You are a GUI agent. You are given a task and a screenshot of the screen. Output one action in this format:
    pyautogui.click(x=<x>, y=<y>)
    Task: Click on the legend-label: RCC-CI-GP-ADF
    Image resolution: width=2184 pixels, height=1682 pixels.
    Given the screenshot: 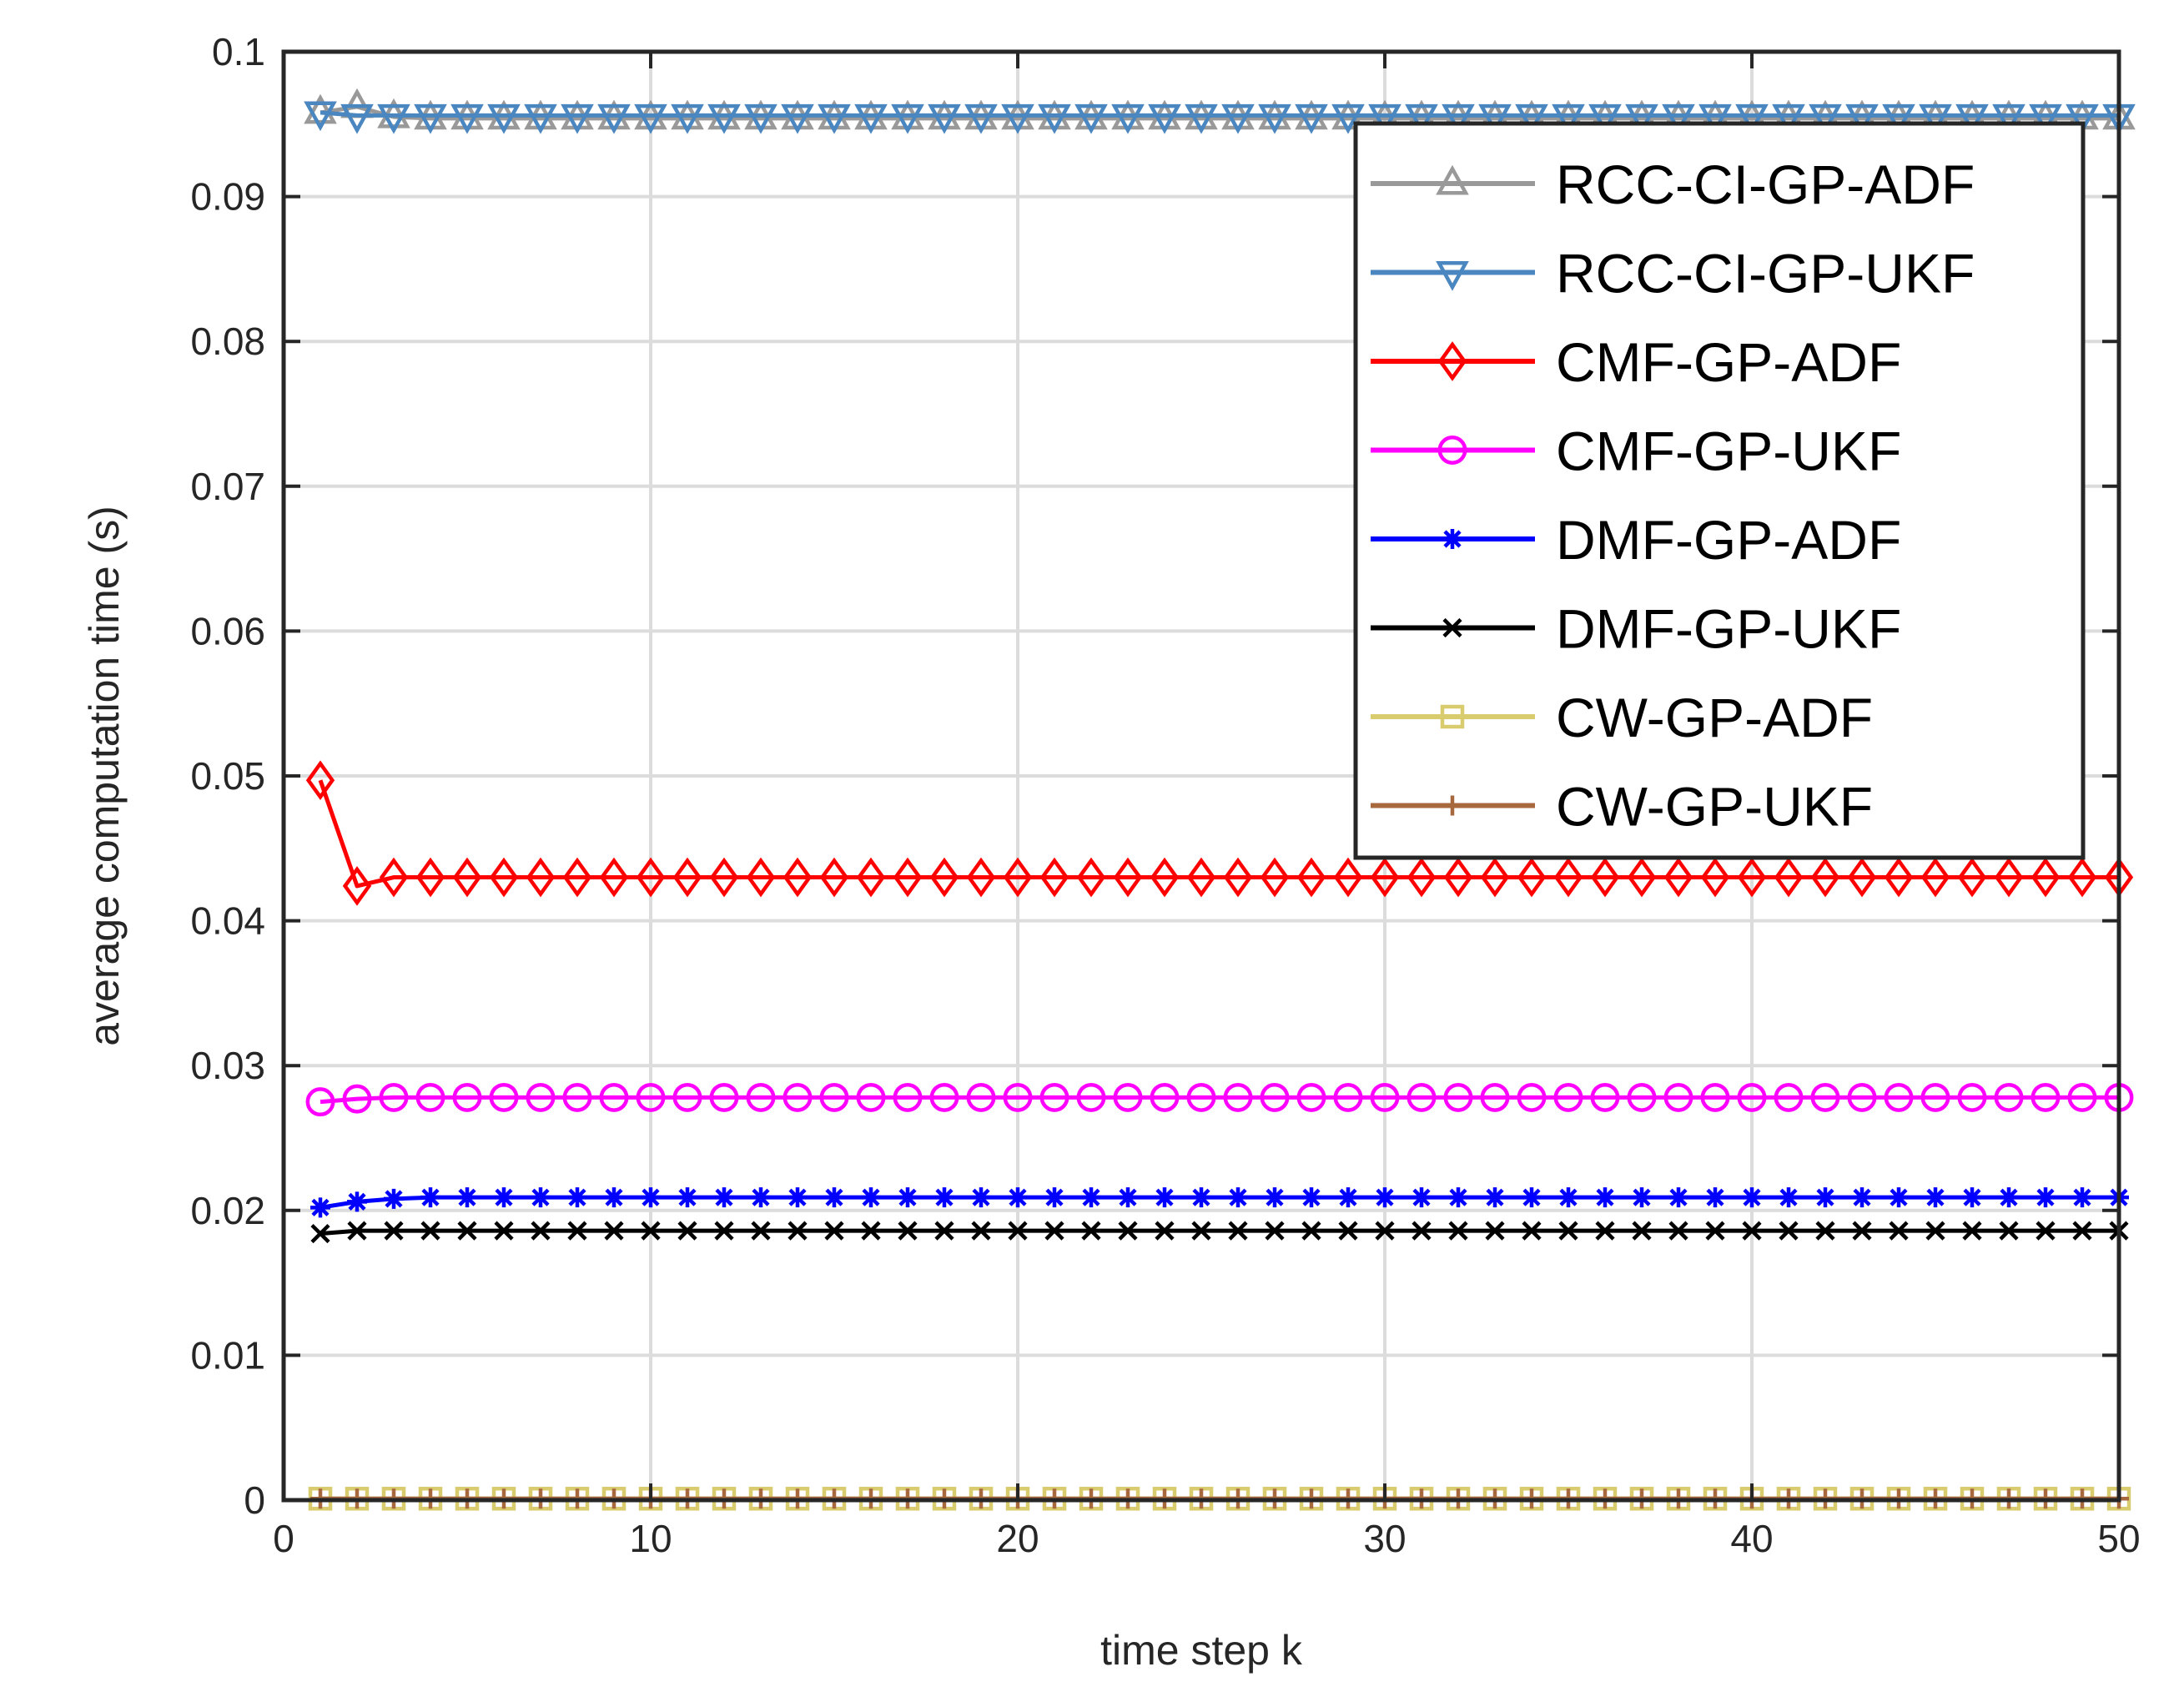 What is the action you would take?
    pyautogui.click(x=1765, y=184)
    